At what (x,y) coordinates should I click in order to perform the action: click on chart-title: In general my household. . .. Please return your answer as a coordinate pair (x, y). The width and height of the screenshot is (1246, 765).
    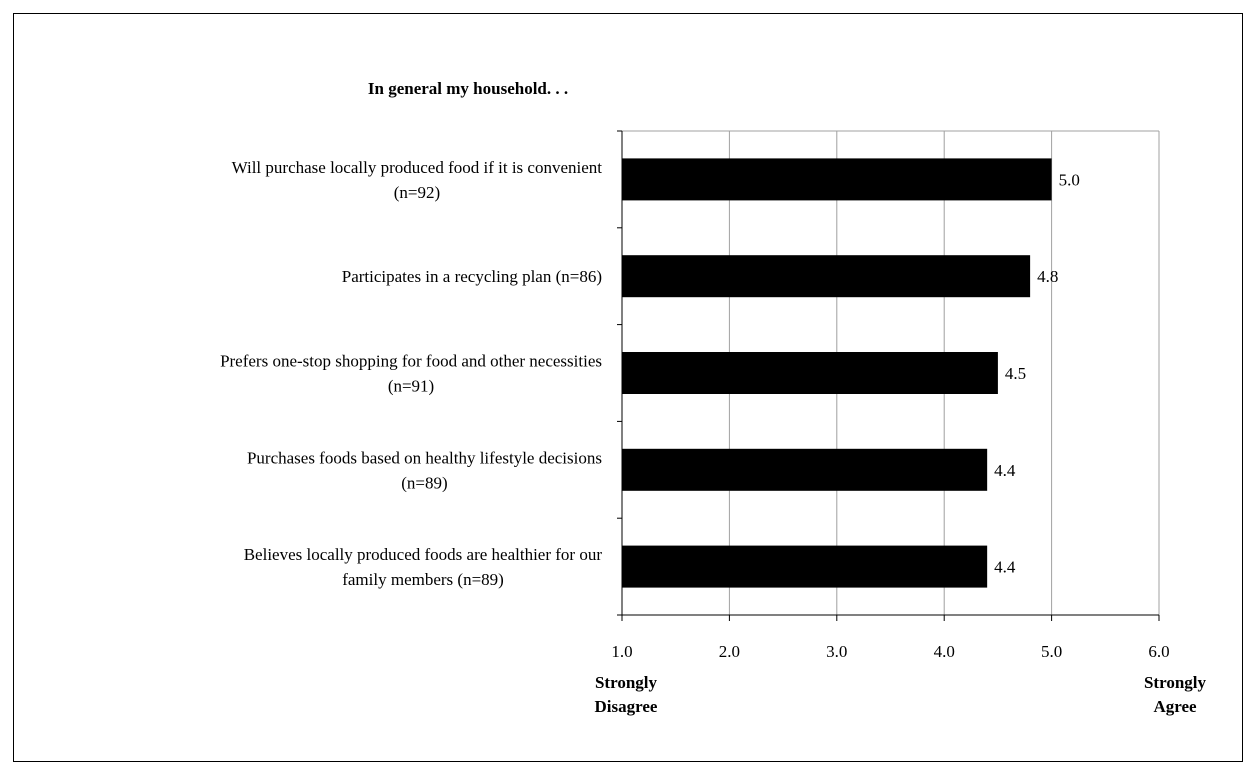
    Looking at the image, I should click on (468, 88).